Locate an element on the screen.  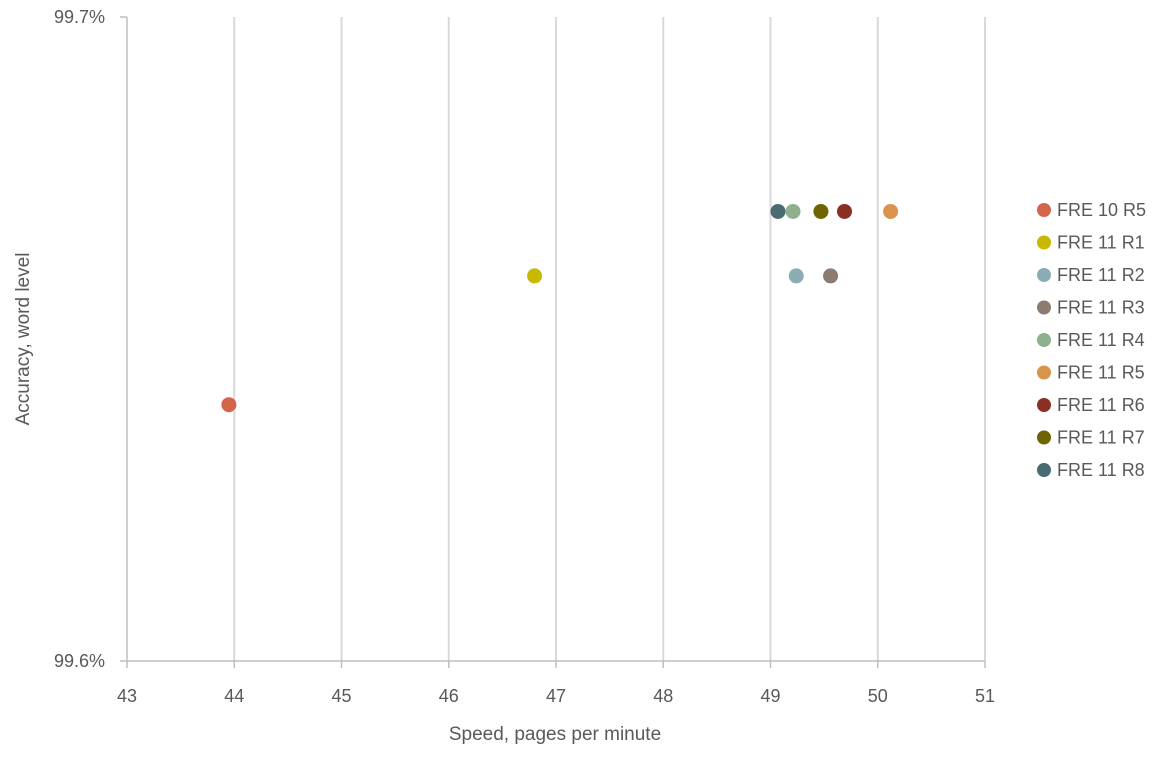
legend-label-fre-11-r2: FRE 11 R2 is located at coordinates (1101, 275).